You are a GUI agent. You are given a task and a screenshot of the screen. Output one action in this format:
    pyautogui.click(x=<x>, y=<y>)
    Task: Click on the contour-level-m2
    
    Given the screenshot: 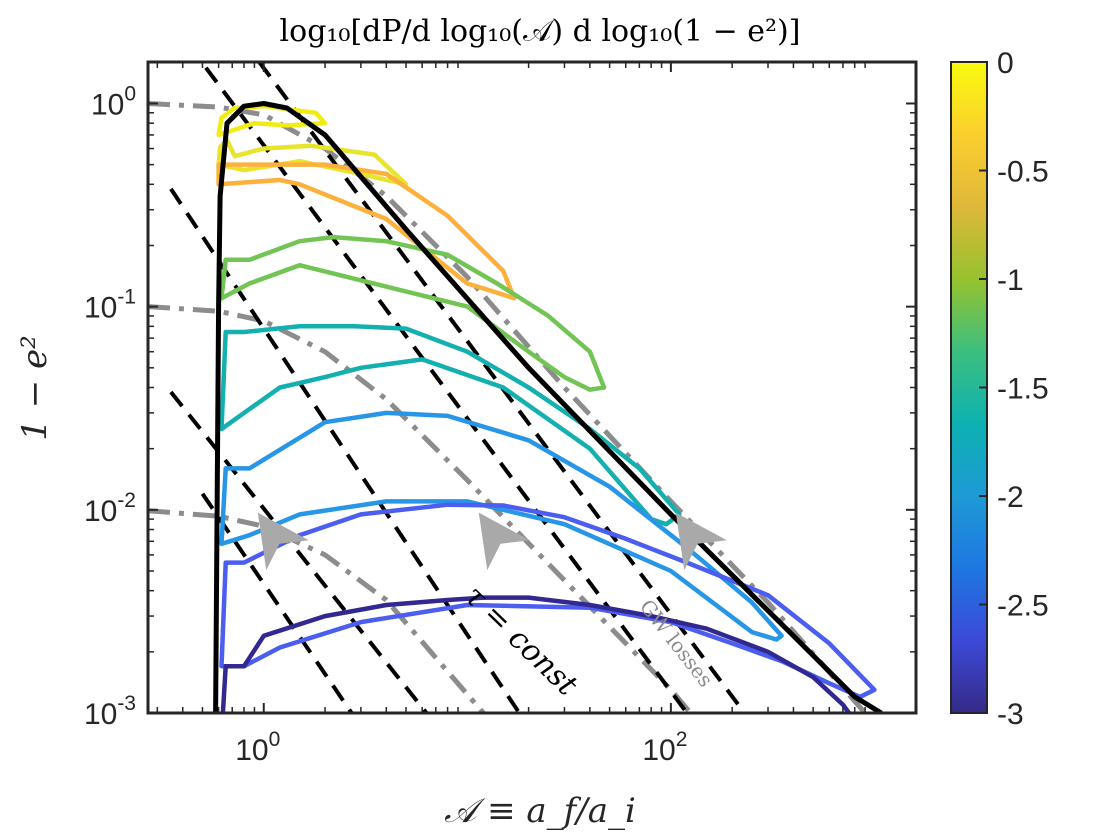 What is the action you would take?
    pyautogui.click(x=501, y=526)
    